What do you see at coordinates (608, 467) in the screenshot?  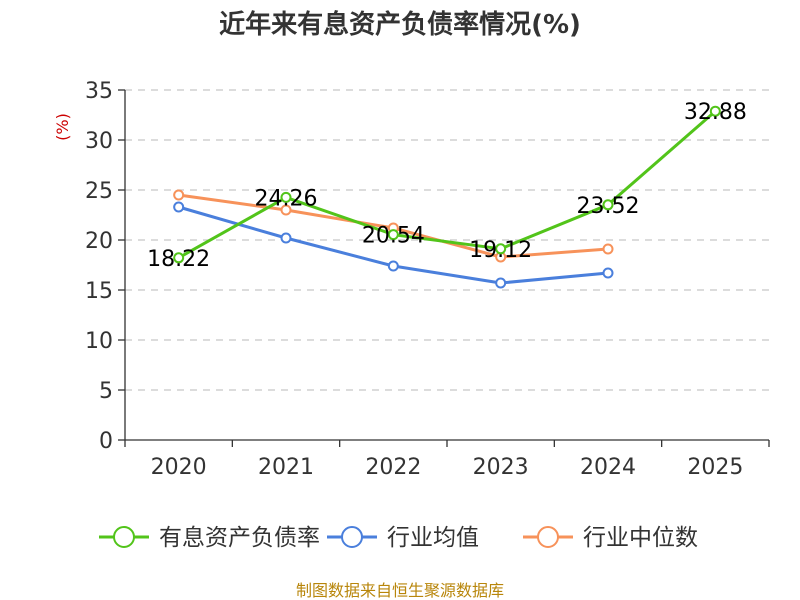 I see `x-tick-label: 2024` at bounding box center [608, 467].